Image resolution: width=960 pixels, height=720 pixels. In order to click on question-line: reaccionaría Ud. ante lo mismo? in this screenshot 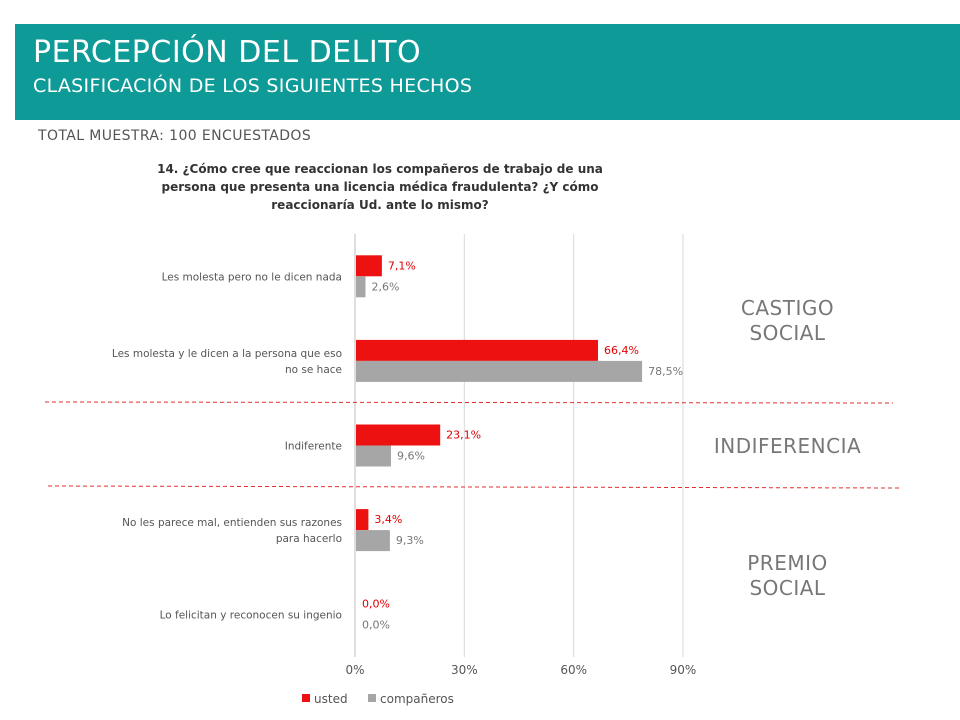, I will do `click(380, 205)`.